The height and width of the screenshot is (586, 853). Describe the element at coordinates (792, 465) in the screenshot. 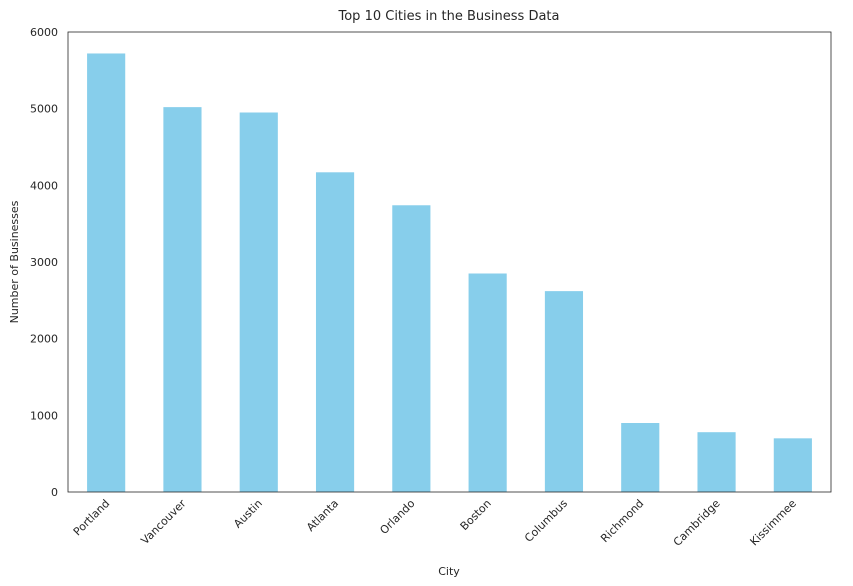

I see `bar-kissimmee` at that location.